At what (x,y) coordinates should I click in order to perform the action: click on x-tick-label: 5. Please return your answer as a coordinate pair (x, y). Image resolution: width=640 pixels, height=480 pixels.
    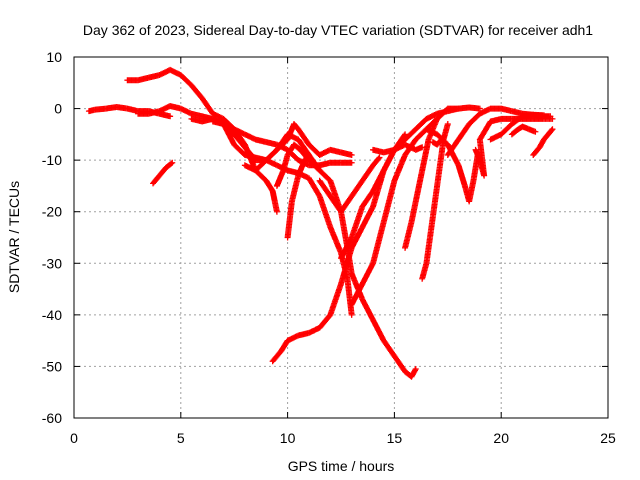
    Looking at the image, I should click on (181, 438).